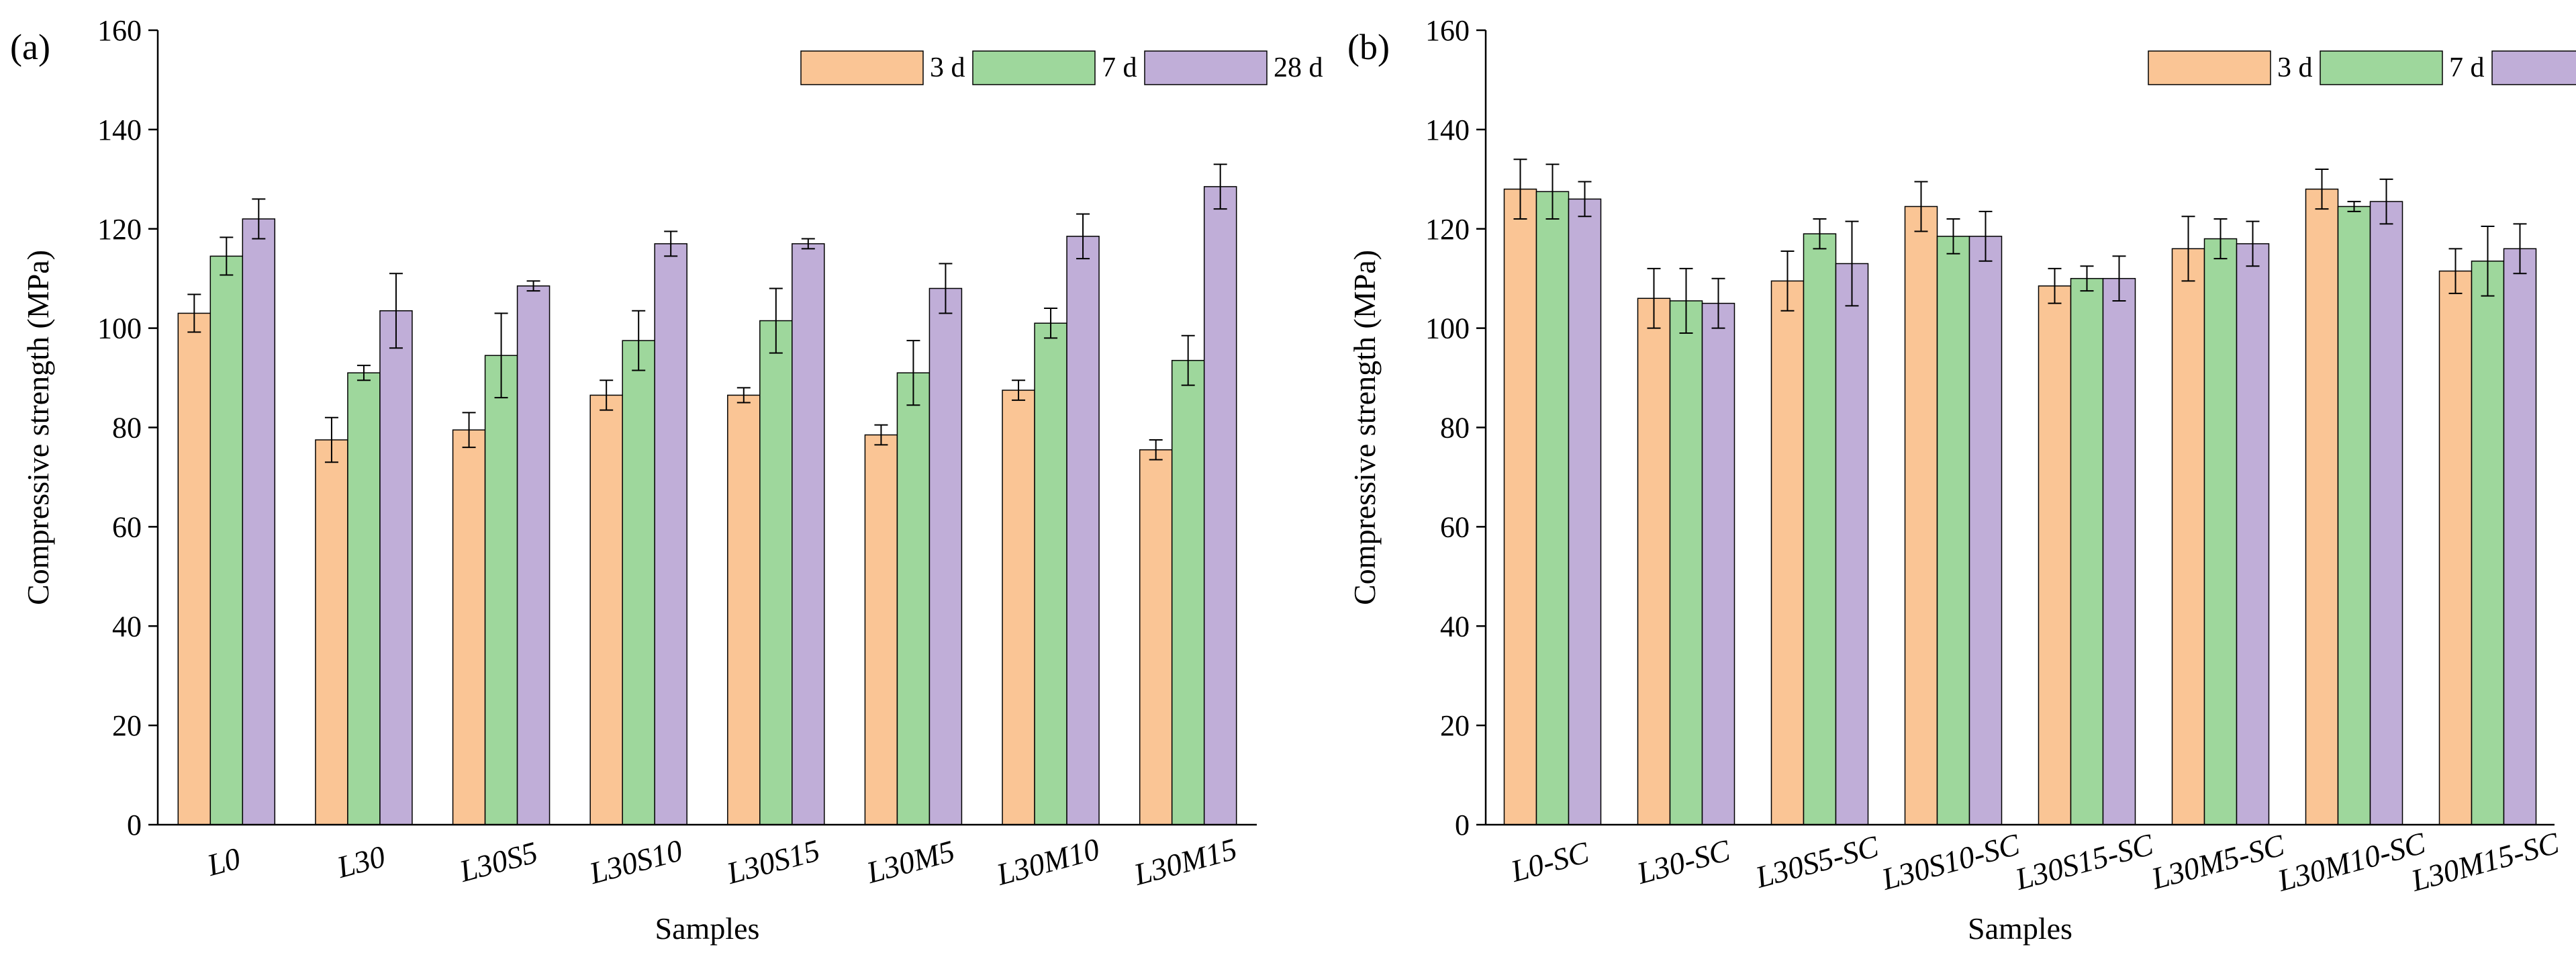  What do you see at coordinates (1985, 236) in the screenshot?
I see `error-bar-28d-L30S10-SC` at bounding box center [1985, 236].